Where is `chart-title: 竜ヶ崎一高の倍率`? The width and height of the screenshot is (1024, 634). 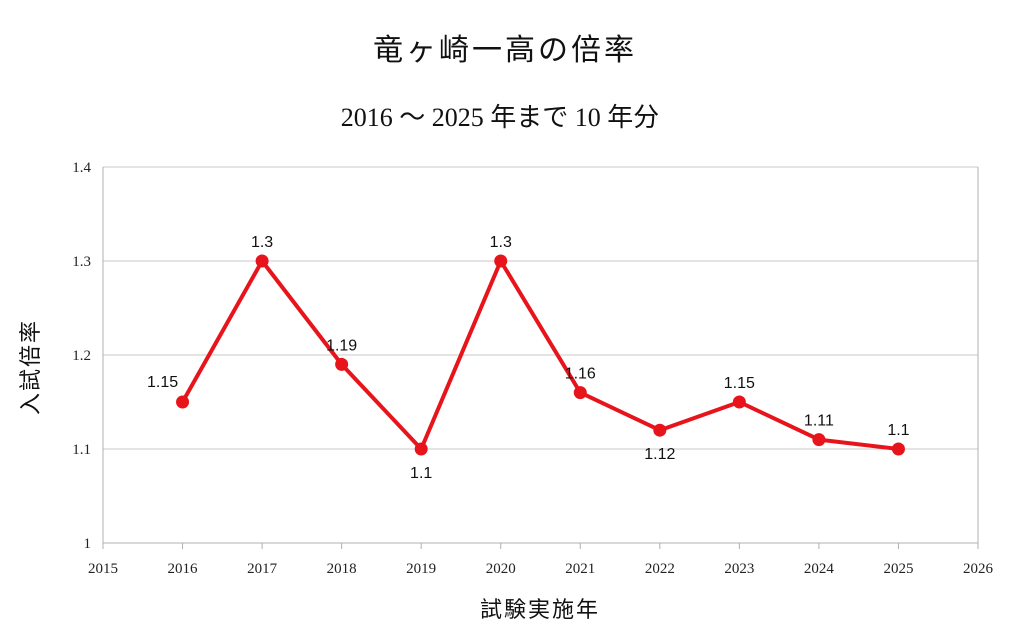
chart-title: 竜ヶ崎一高の倍率 is located at coordinates (505, 50).